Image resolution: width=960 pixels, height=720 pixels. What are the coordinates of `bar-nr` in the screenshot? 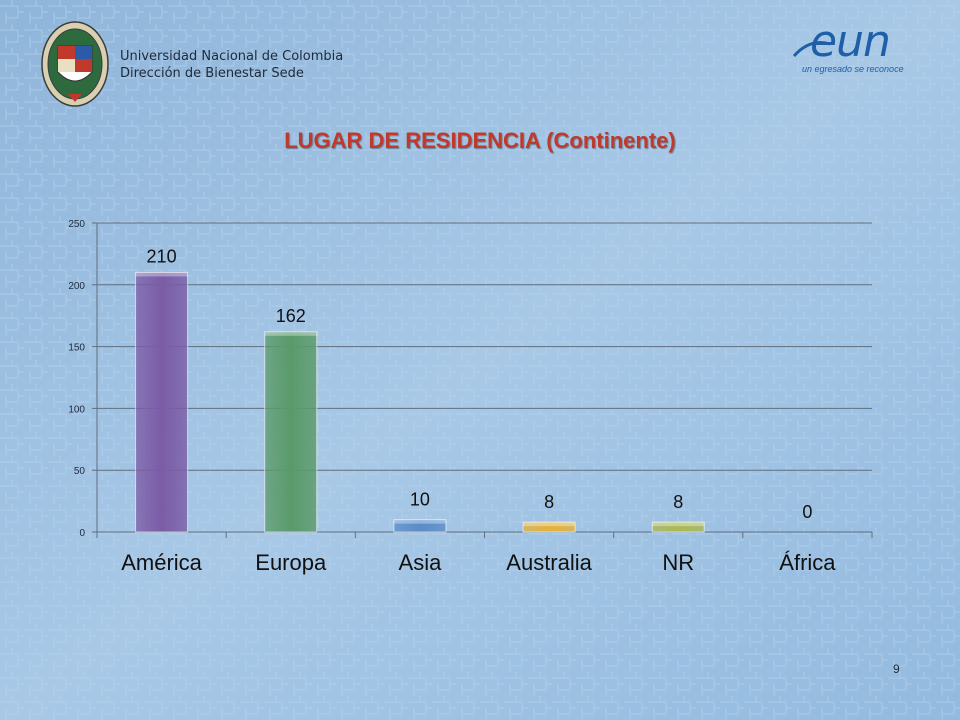 It's located at (678, 527).